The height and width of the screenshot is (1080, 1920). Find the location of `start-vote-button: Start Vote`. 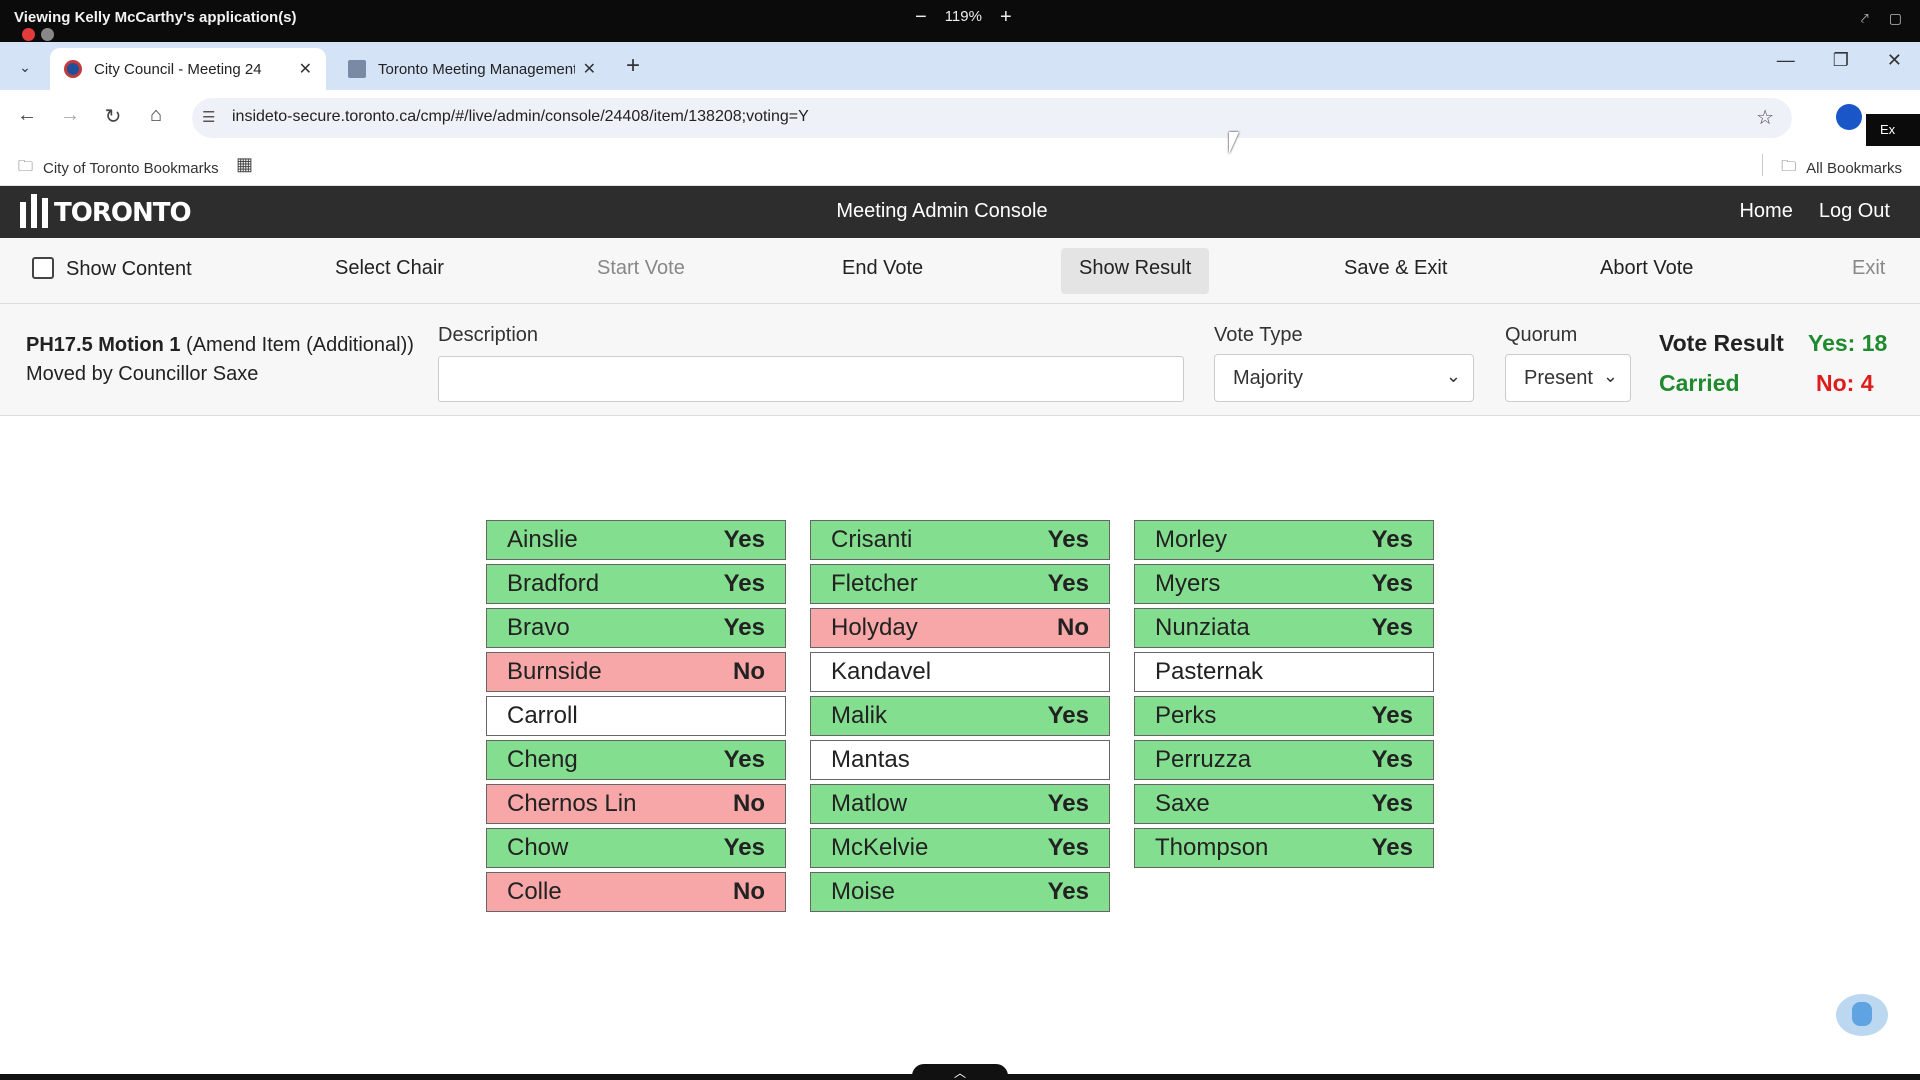

start-vote-button: Start Vote is located at coordinates (641, 268).